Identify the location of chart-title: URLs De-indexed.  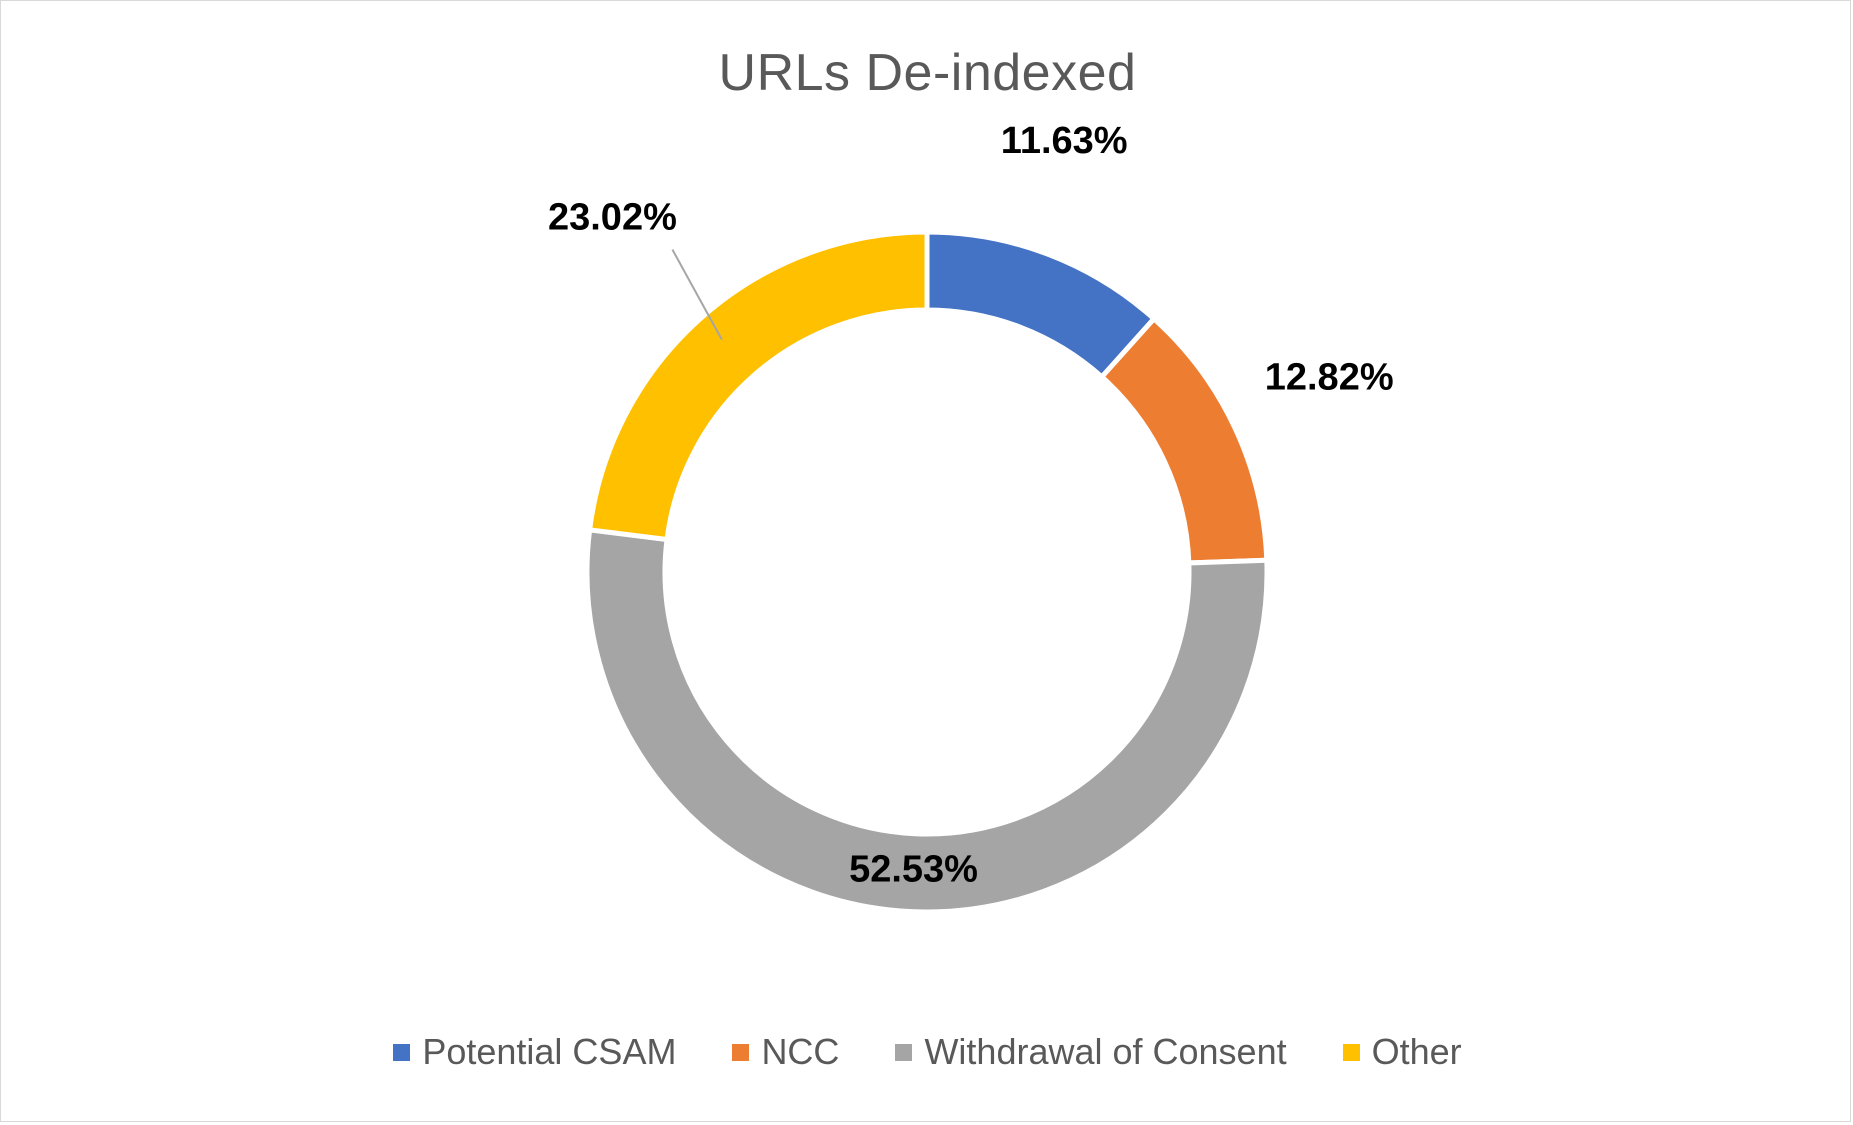
(927, 73).